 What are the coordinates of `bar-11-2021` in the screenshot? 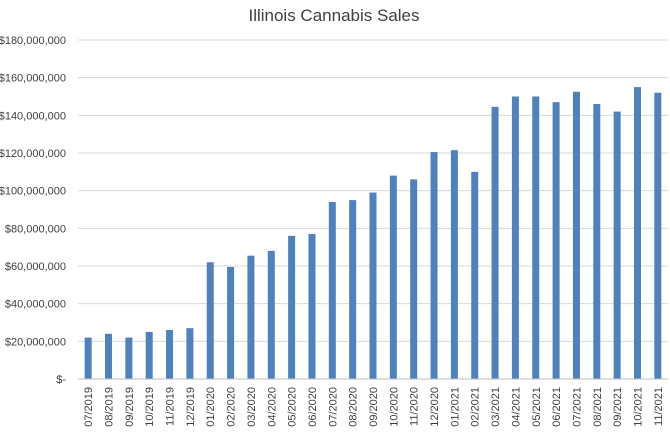 It's located at (658, 235).